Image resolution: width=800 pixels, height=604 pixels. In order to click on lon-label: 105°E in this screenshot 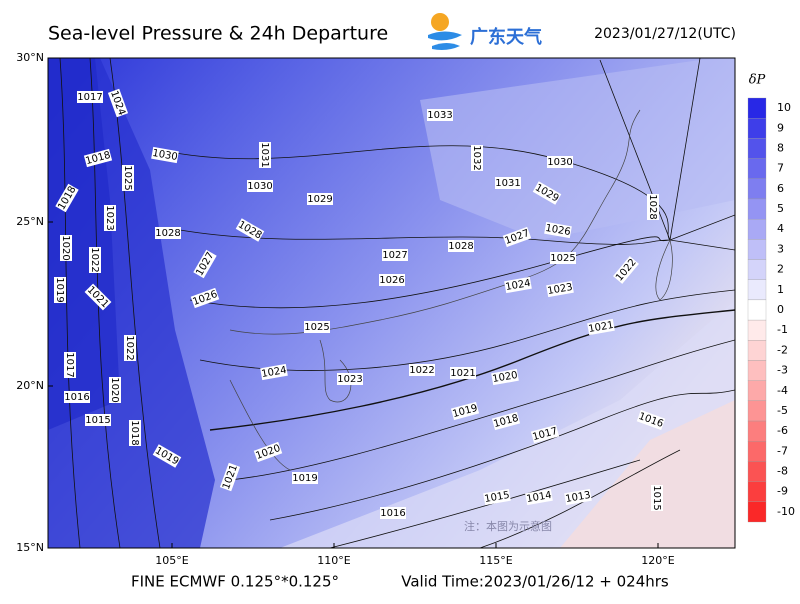, I will do `click(171, 560)`.